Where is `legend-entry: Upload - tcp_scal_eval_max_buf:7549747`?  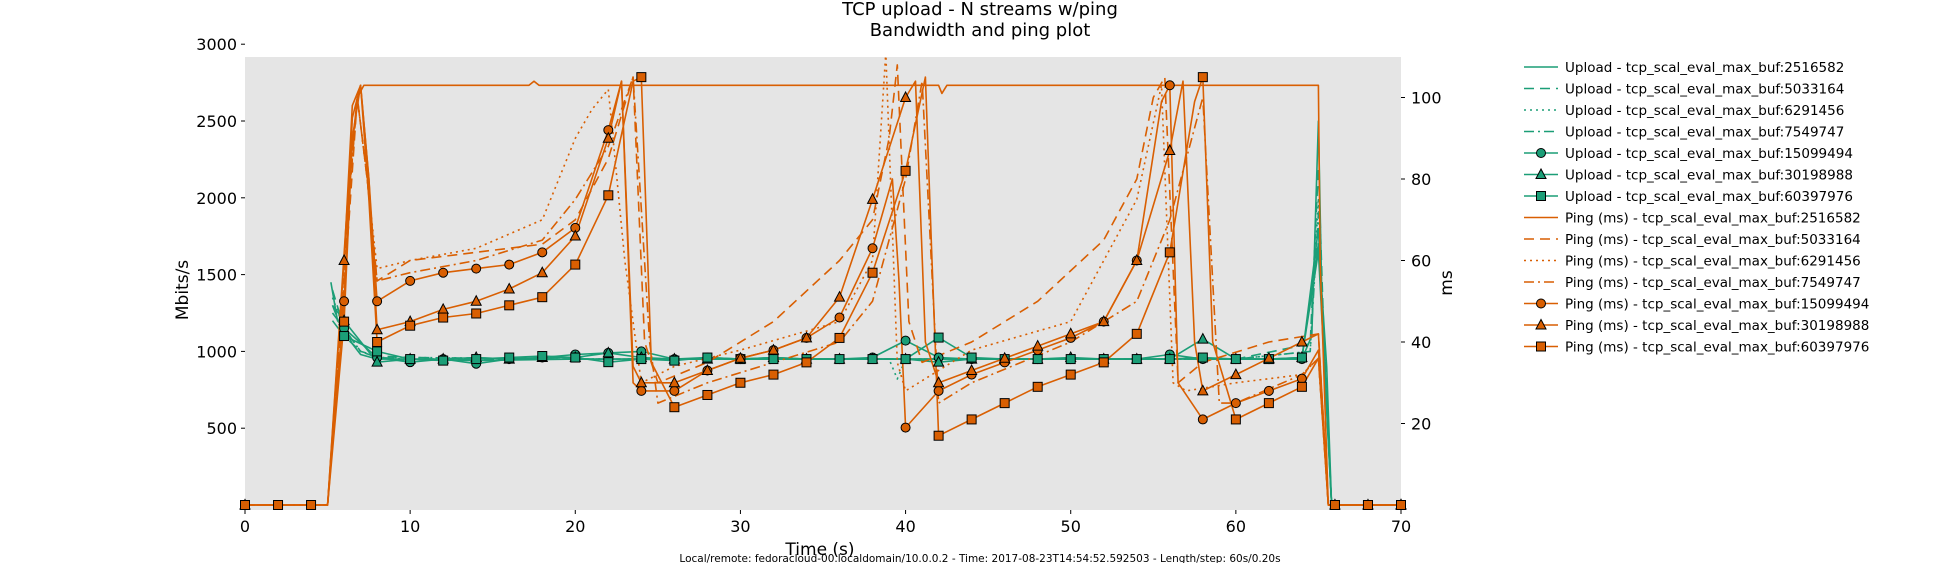 legend-entry: Upload - tcp_scal_eval_max_buf:7549747 is located at coordinates (1684, 133).